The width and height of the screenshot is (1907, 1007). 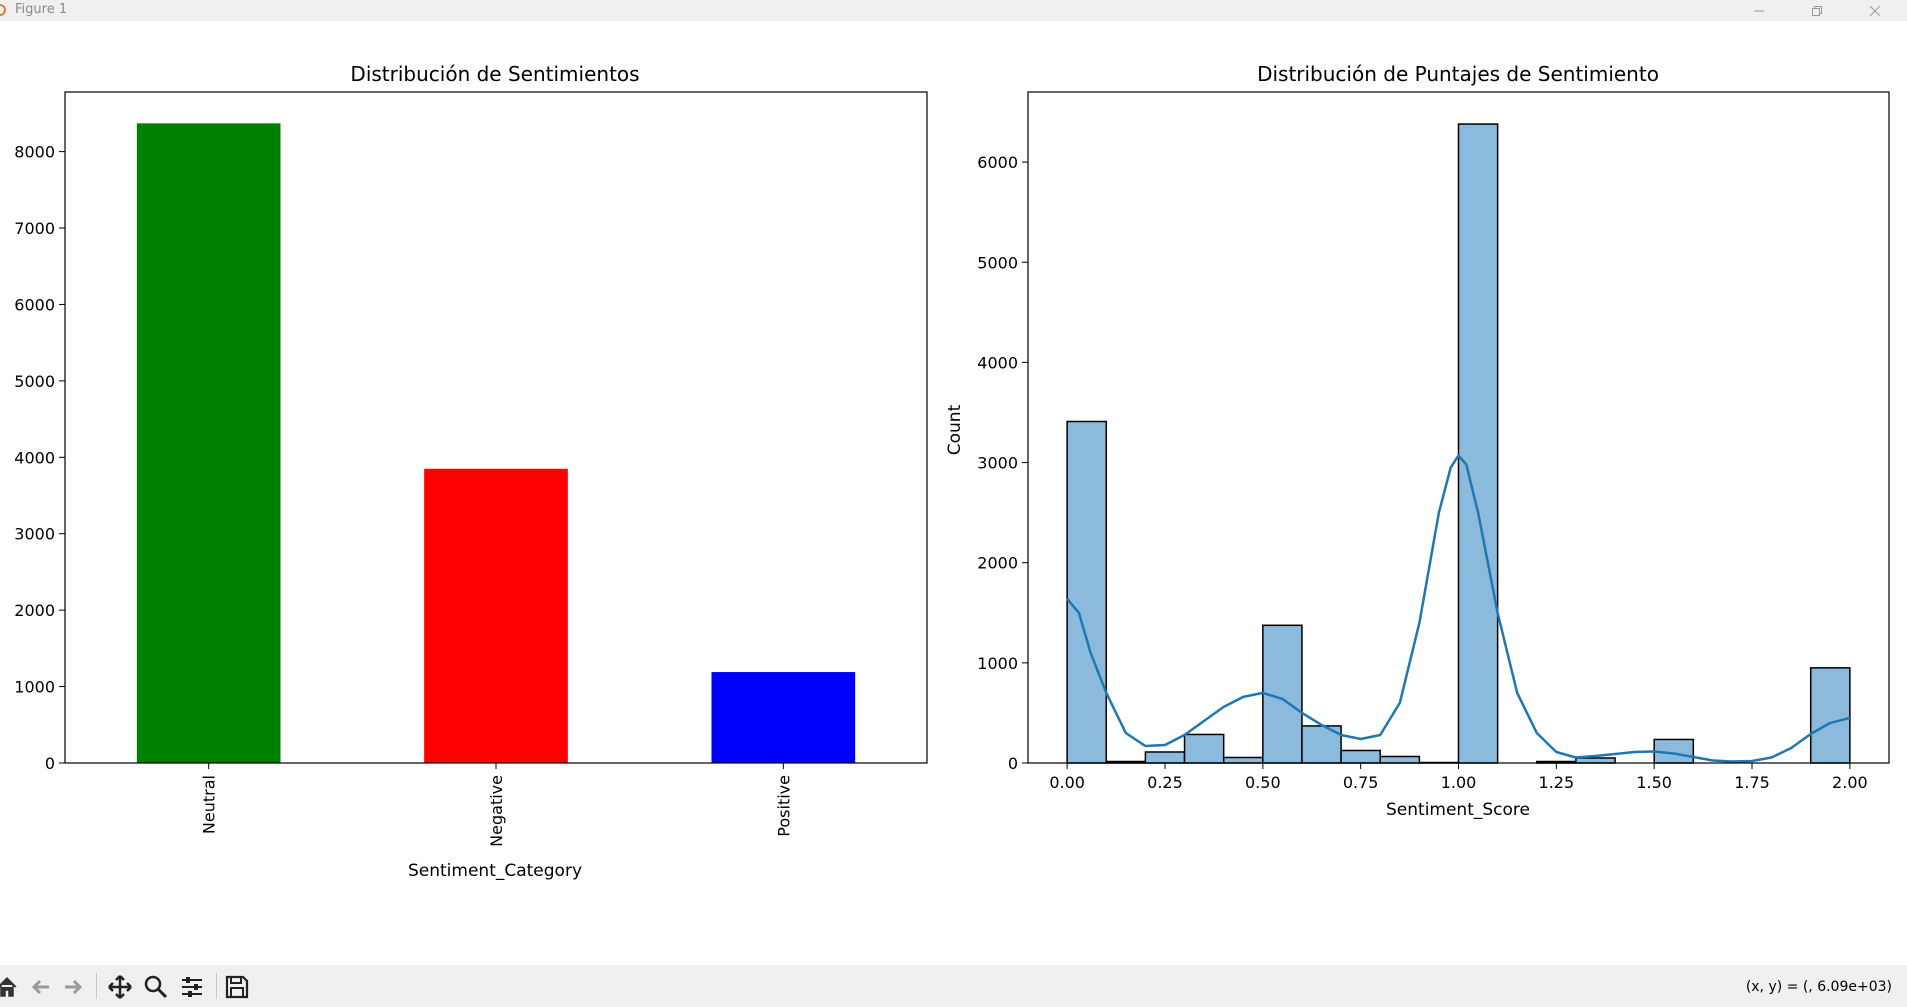 I want to click on pan-icon, so click(x=120, y=987).